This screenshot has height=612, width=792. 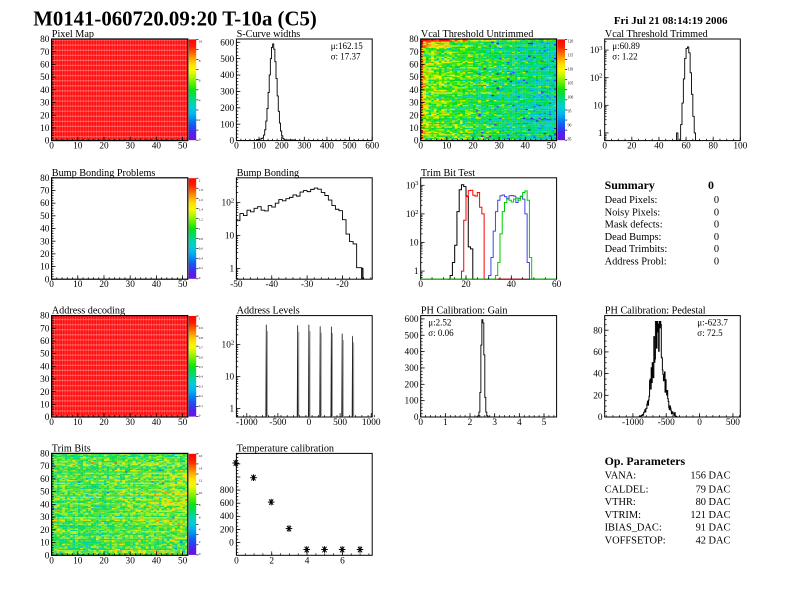 I want to click on svg-text: 100, so click(x=412, y=402).